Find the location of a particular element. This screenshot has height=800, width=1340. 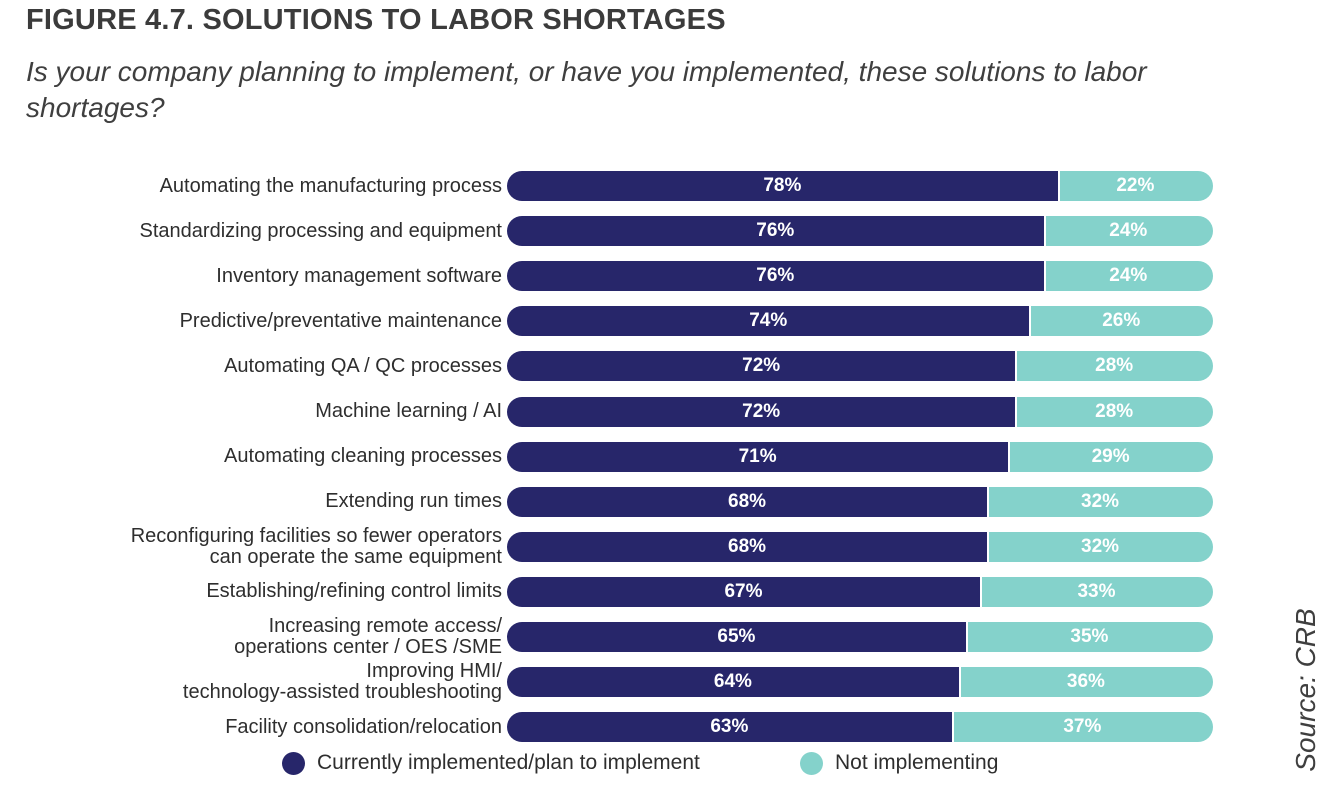

value-label-not-implementing: 22% is located at coordinates (1135, 185).